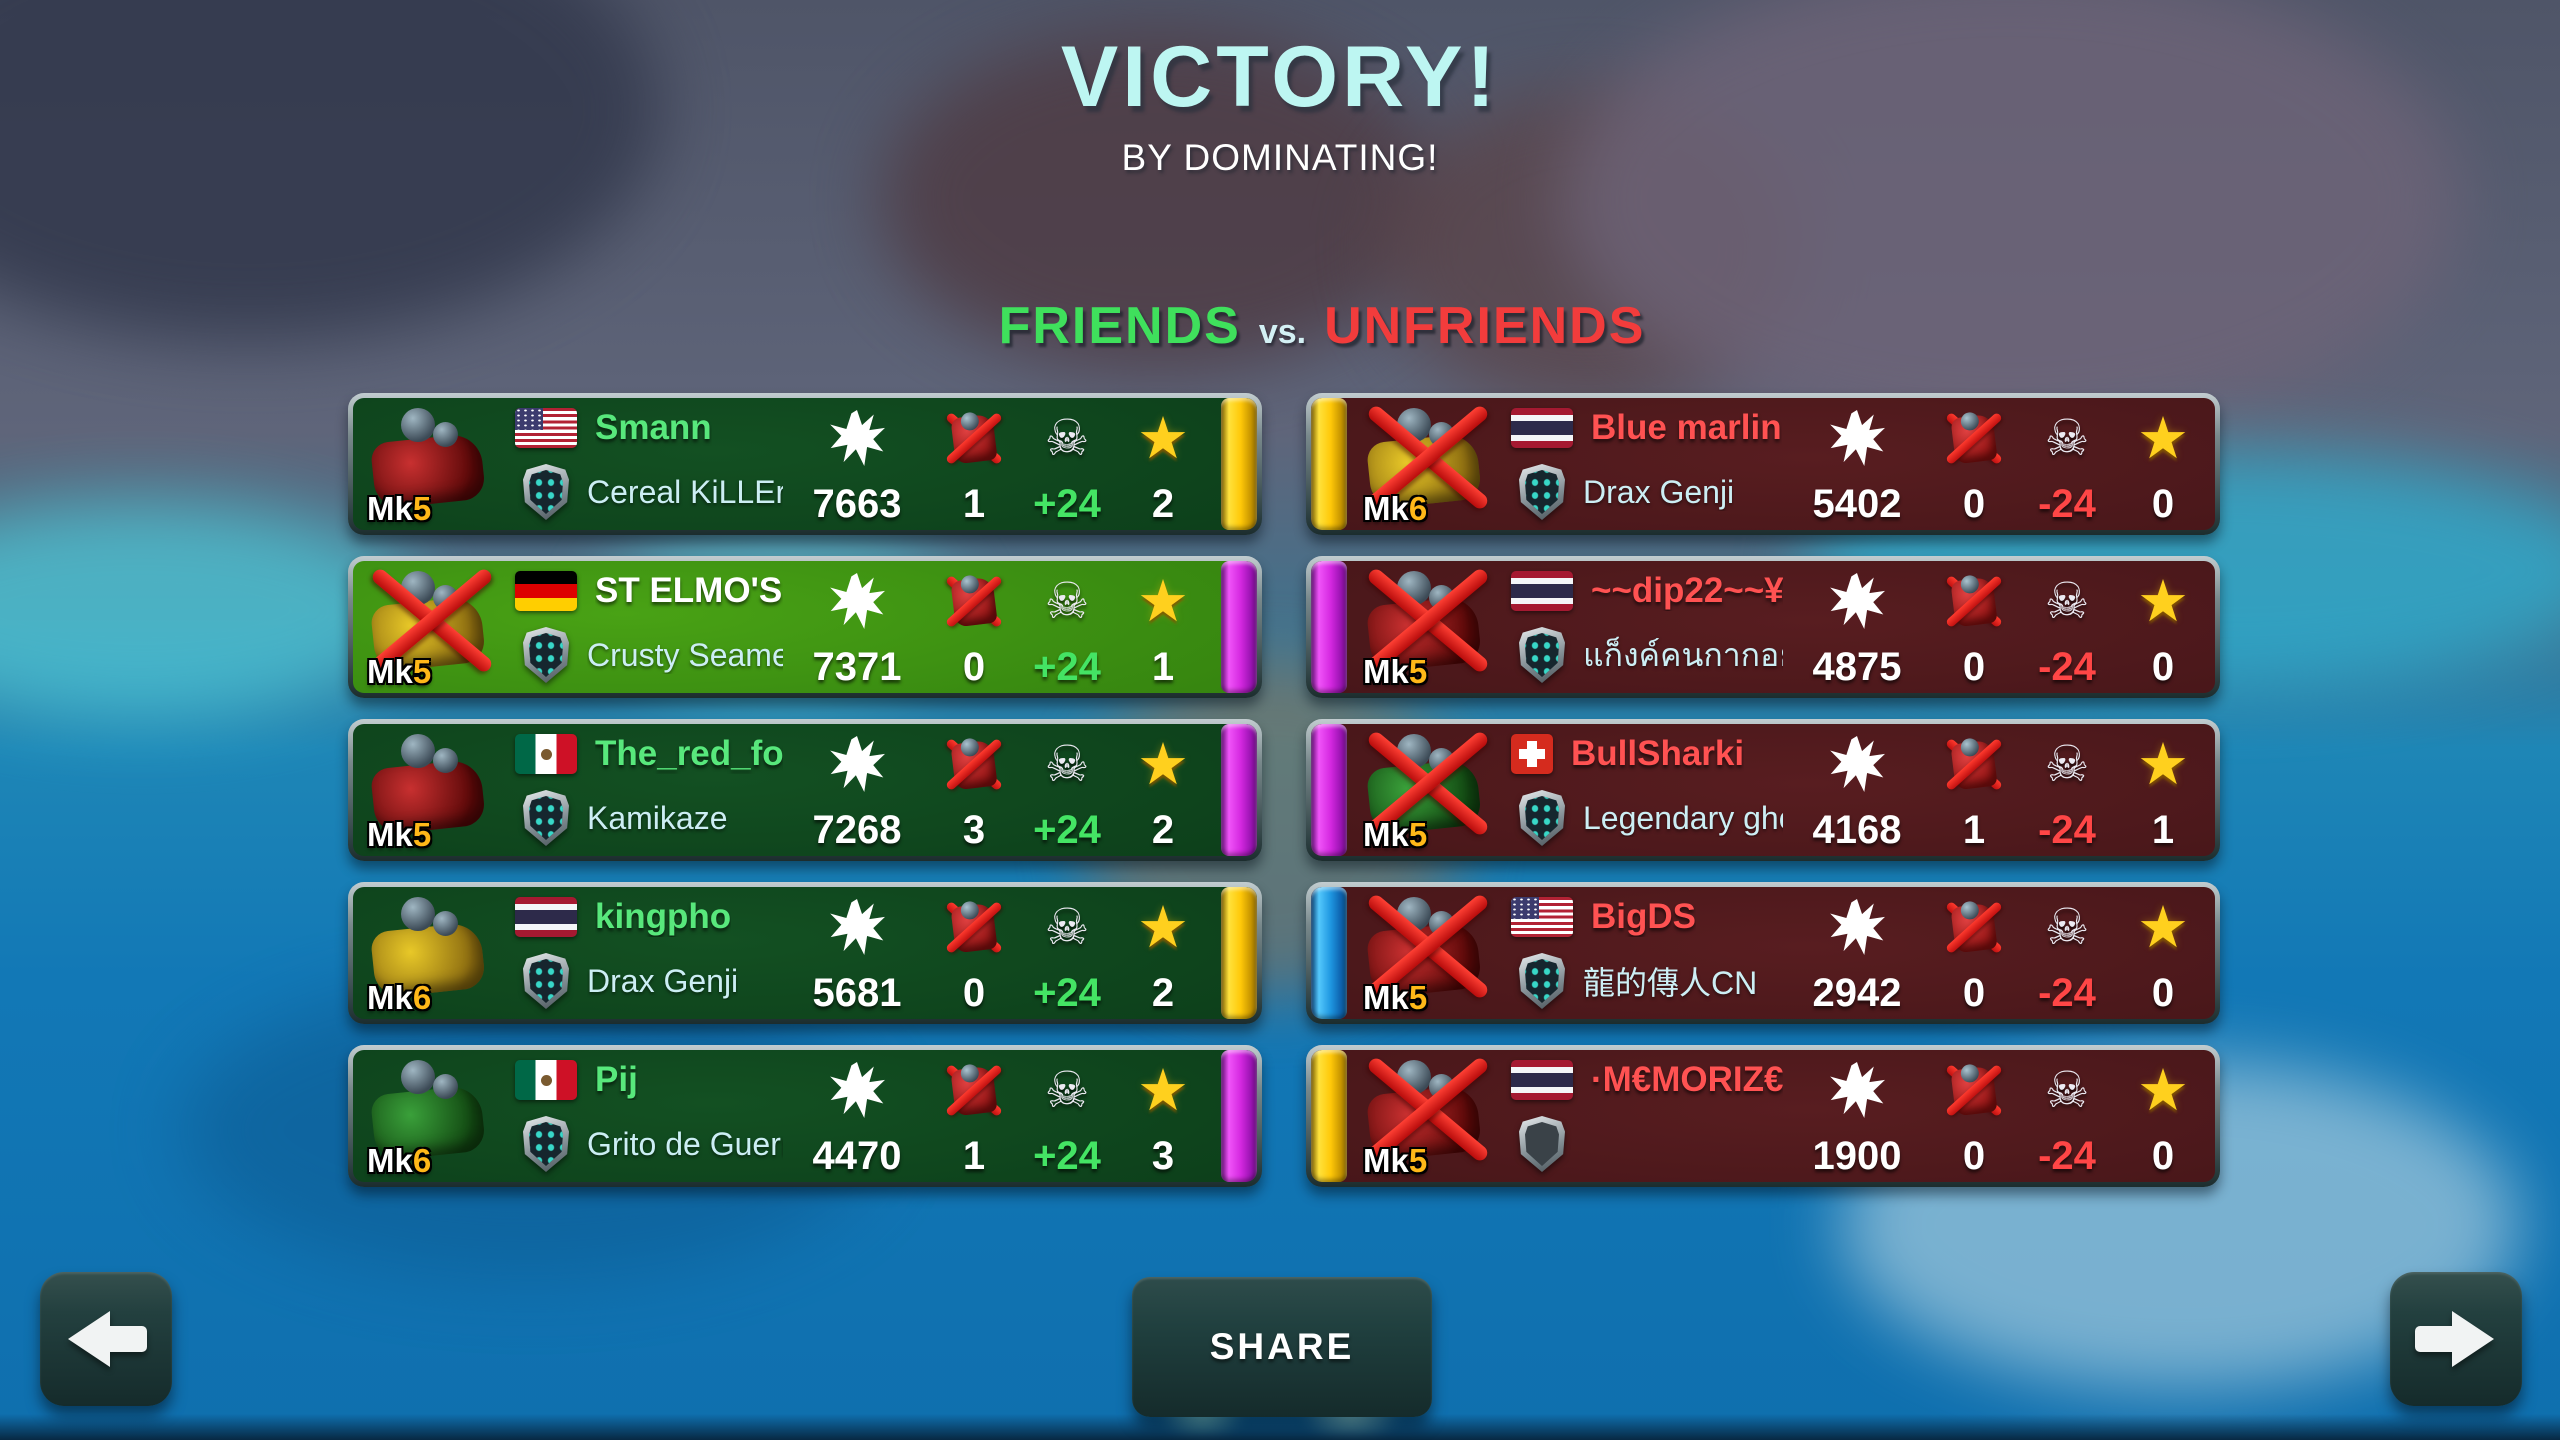  What do you see at coordinates (649, 953) in the screenshot?
I see `player-info: kingpho Drax Genji` at bounding box center [649, 953].